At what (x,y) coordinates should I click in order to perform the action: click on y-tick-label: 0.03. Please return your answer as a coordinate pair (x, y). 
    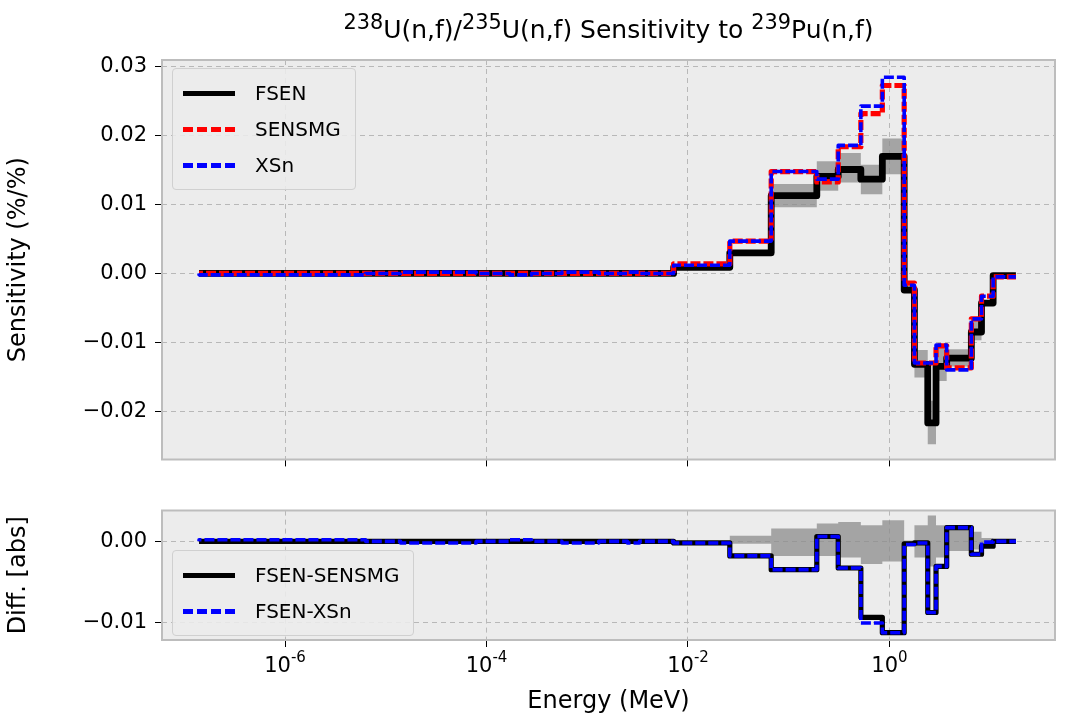
    Looking at the image, I should click on (123, 65).